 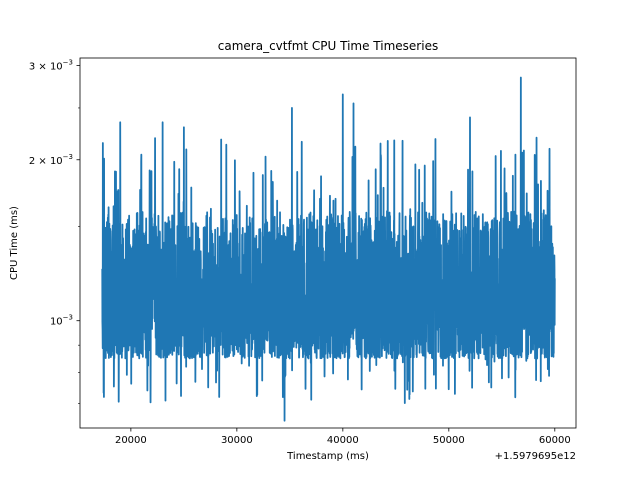 What do you see at coordinates (555, 440) in the screenshot?
I see `x-tick-label: 60000` at bounding box center [555, 440].